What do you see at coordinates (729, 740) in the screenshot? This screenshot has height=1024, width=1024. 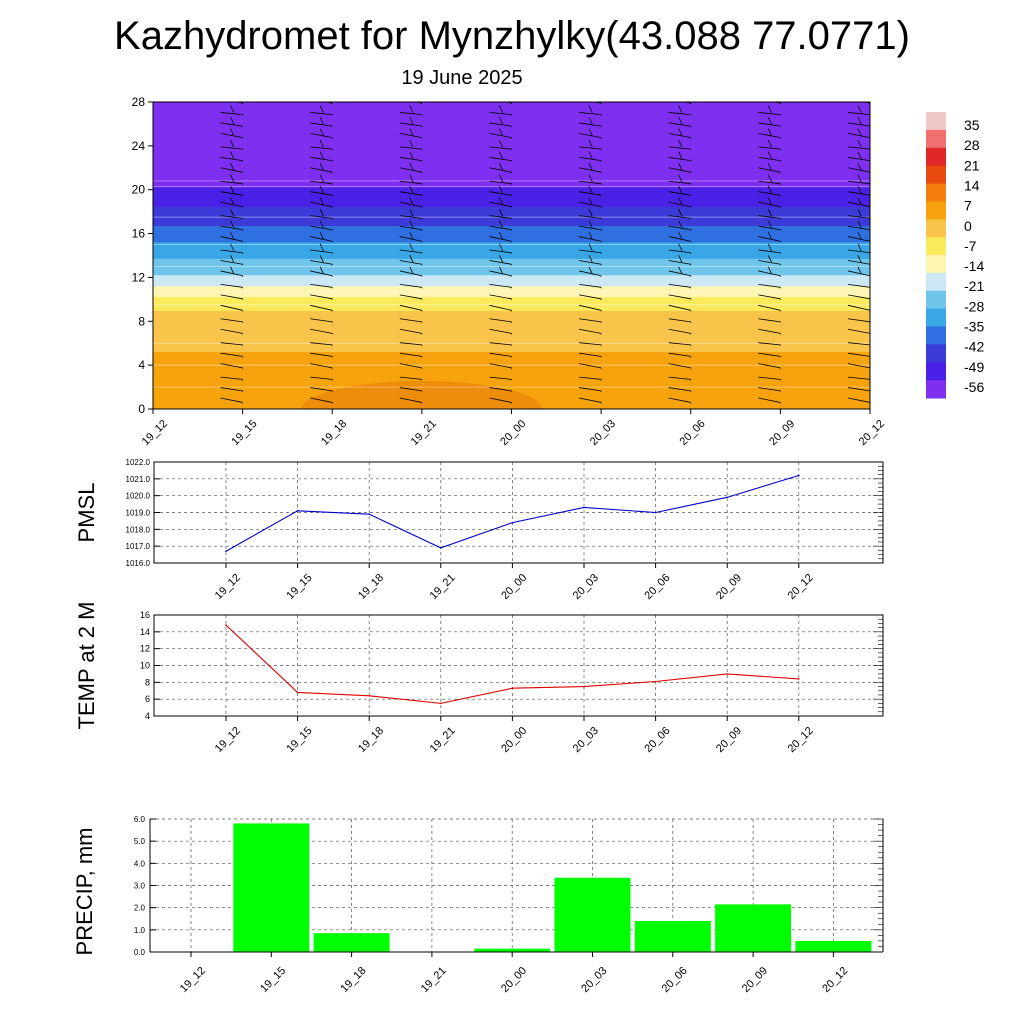 I see `x-tick-label: 20_09` at bounding box center [729, 740].